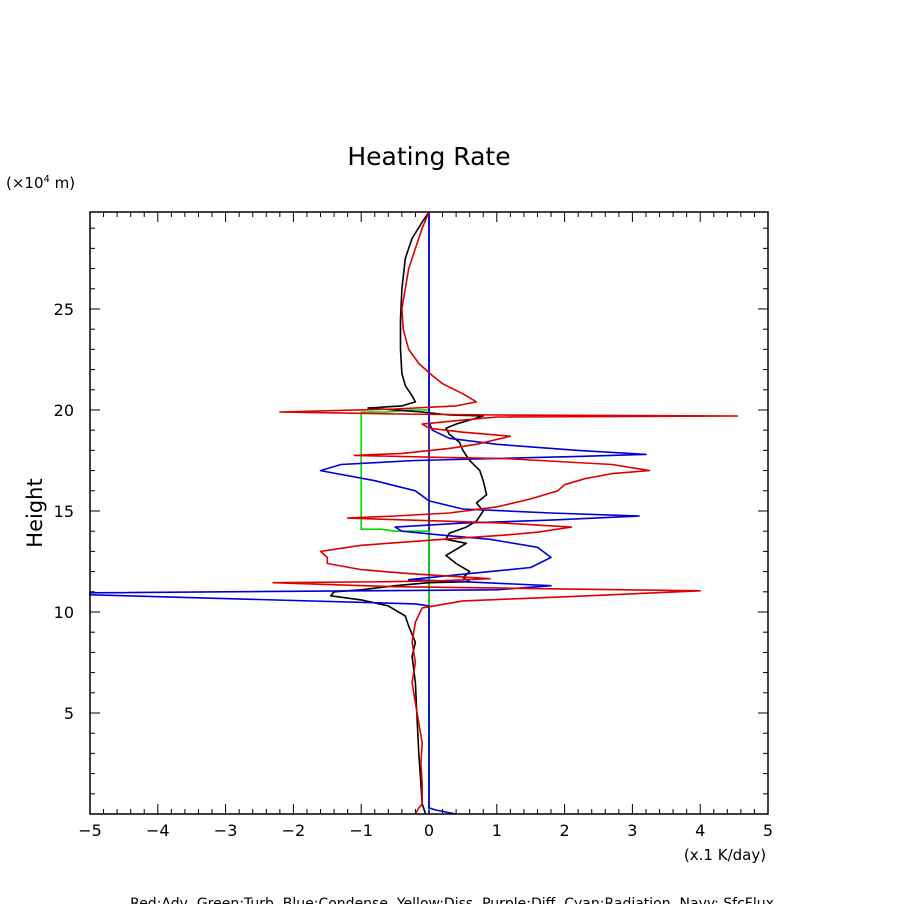  Describe the element at coordinates (361, 830) in the screenshot. I see `x-tick-label: −1` at that location.